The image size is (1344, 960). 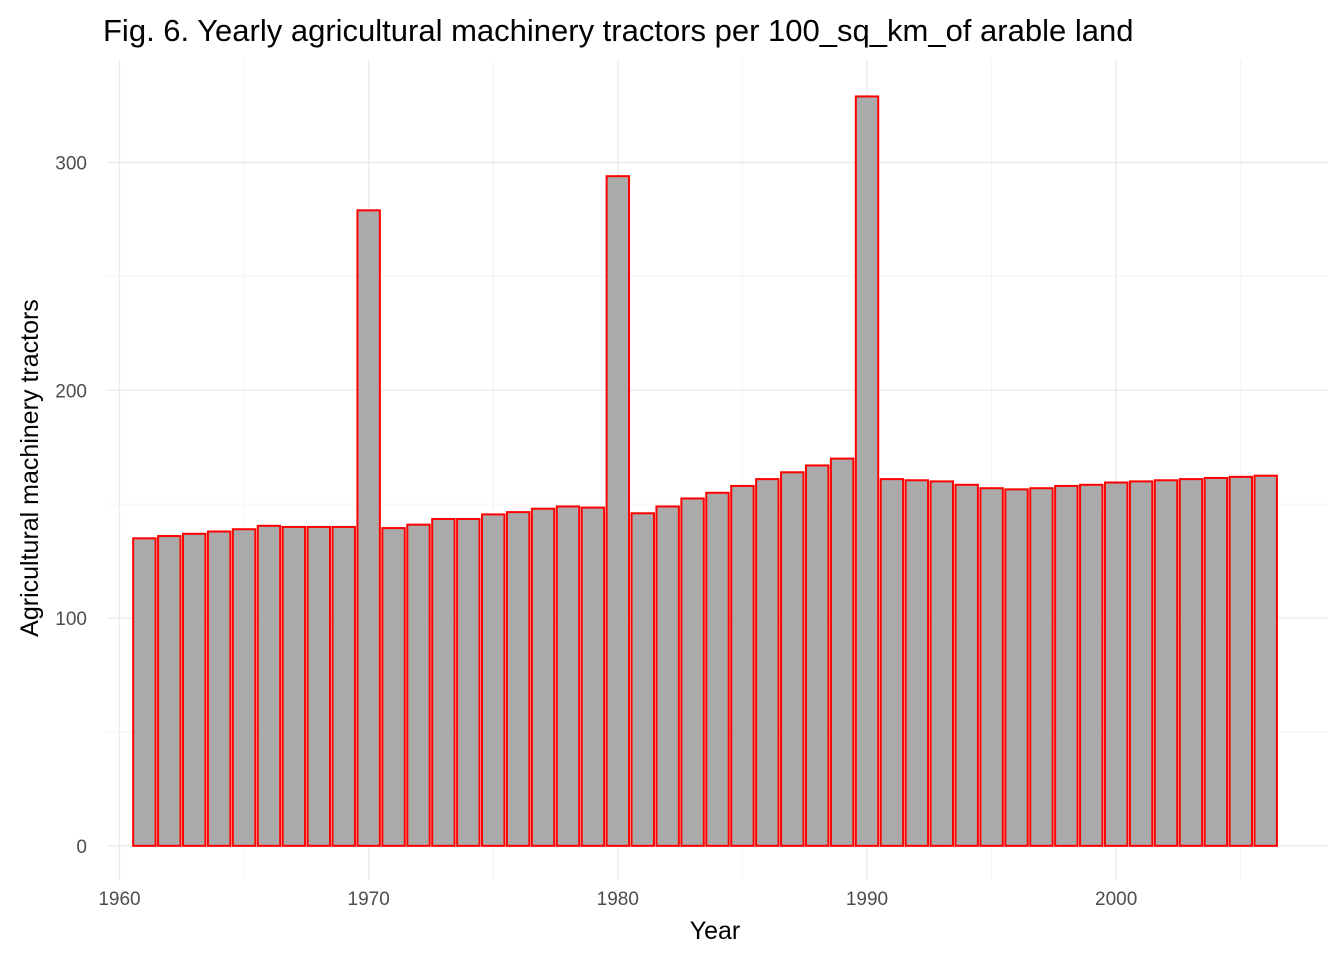 I want to click on x-tick-label: 1960, so click(x=119, y=899).